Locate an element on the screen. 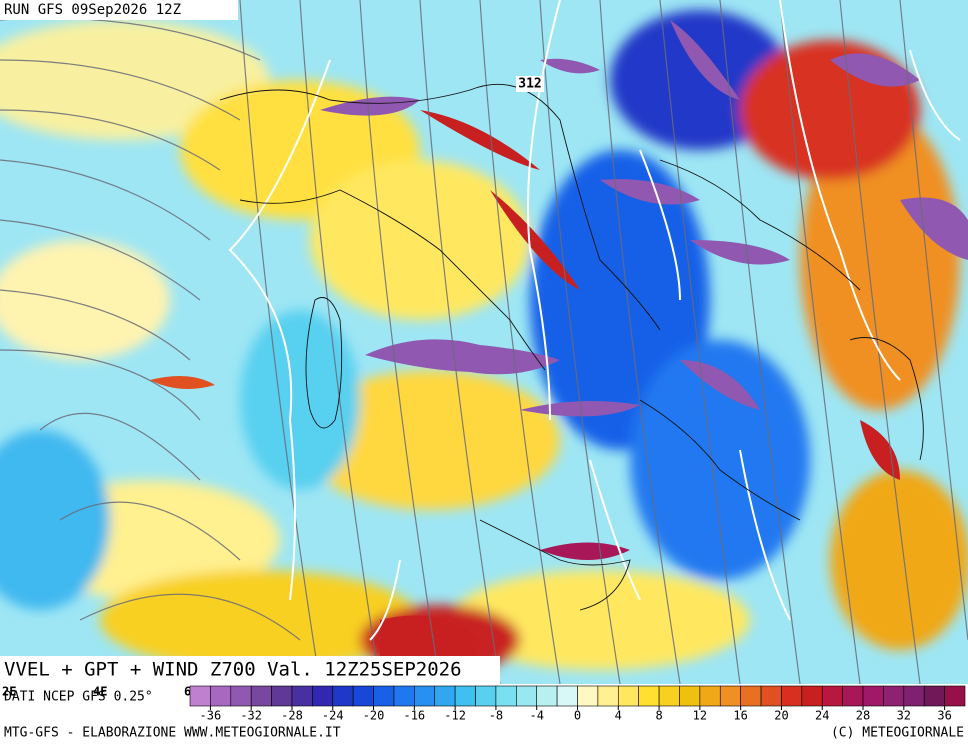 The width and height of the screenshot is (968, 745). colorbar-tick-label: -32 is located at coordinates (251, 716).